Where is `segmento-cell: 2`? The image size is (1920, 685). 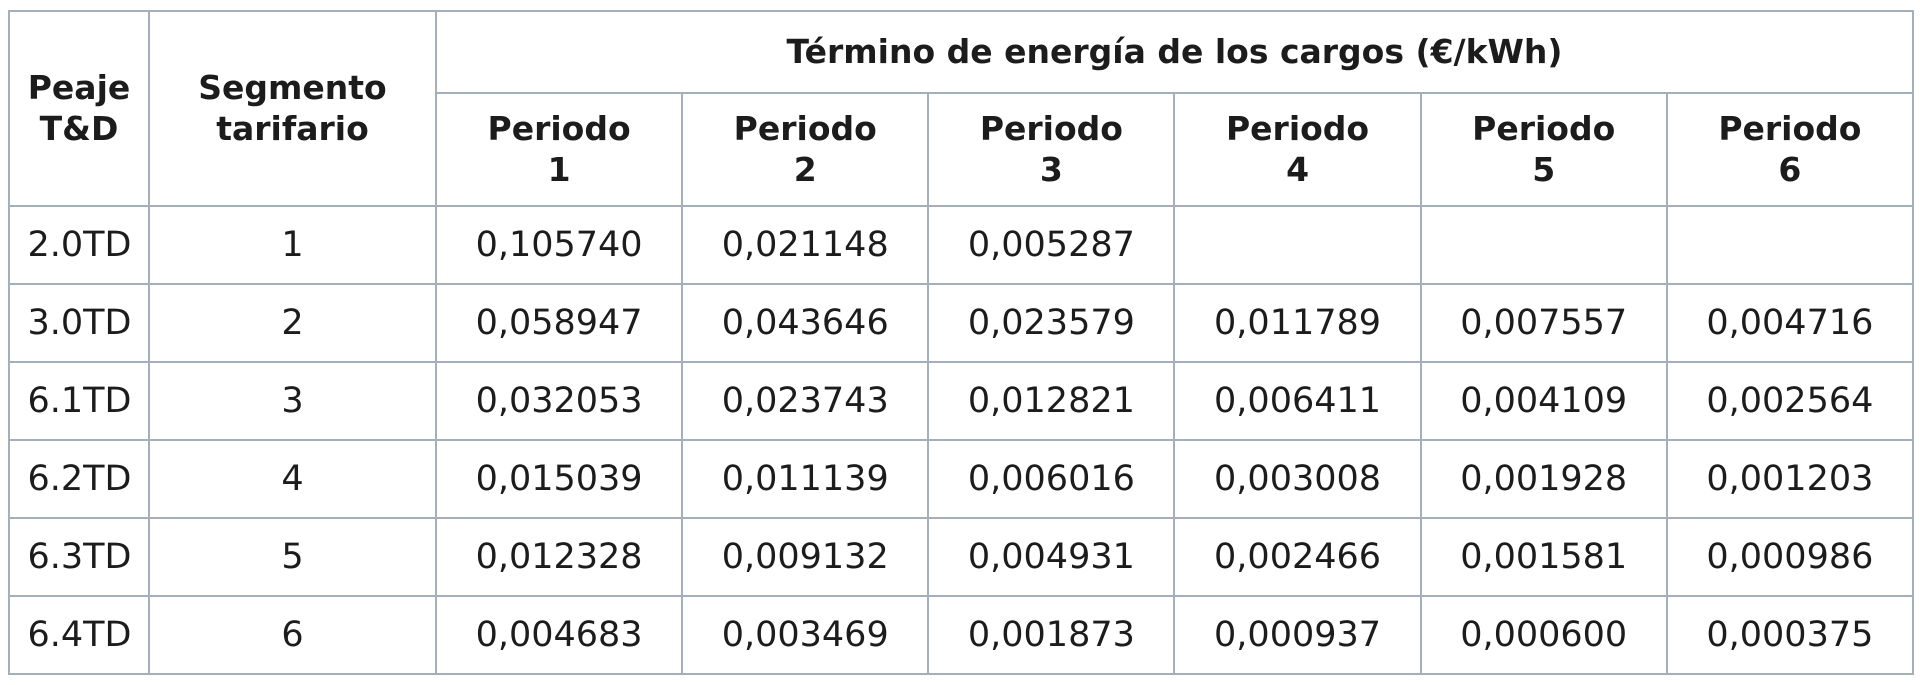 segmento-cell: 2 is located at coordinates (292, 323).